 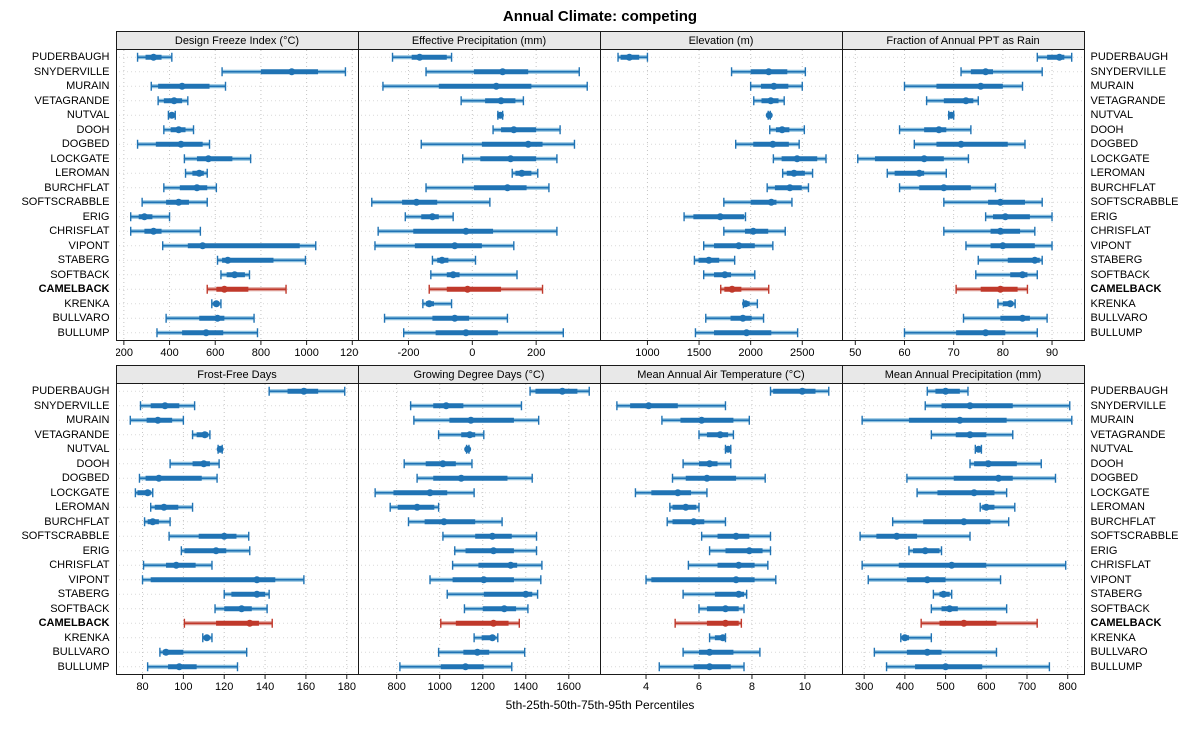 I want to click on x-axis-tick-label: 300, so click(x=863, y=687).